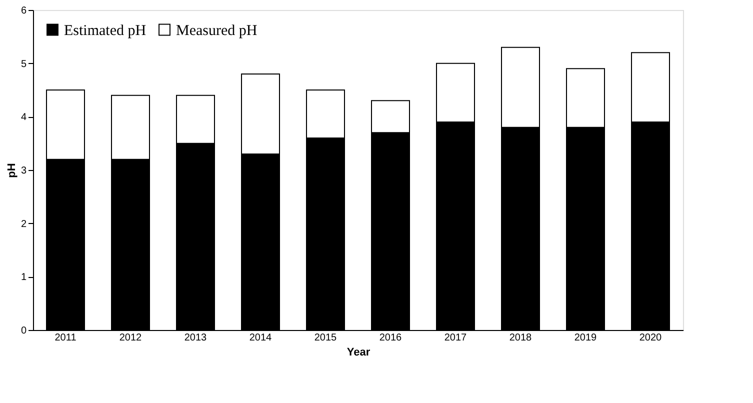  Describe the element at coordinates (23, 171) in the screenshot. I see `y-tick-label: 3` at that location.